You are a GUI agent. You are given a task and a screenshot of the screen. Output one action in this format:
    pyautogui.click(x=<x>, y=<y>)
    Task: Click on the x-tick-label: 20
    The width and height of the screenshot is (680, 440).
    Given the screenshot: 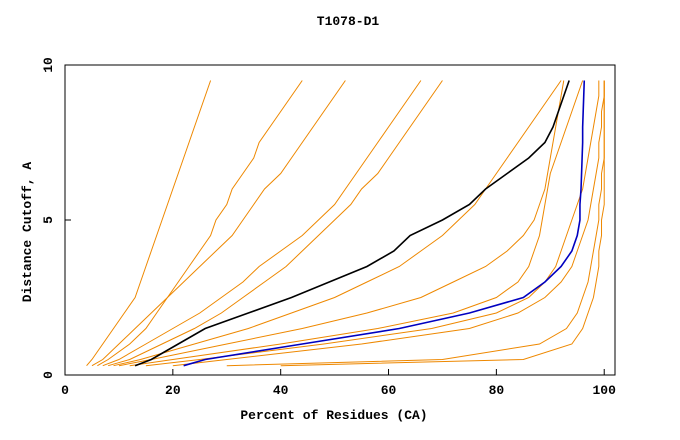 What is the action you would take?
    pyautogui.click(x=173, y=390)
    